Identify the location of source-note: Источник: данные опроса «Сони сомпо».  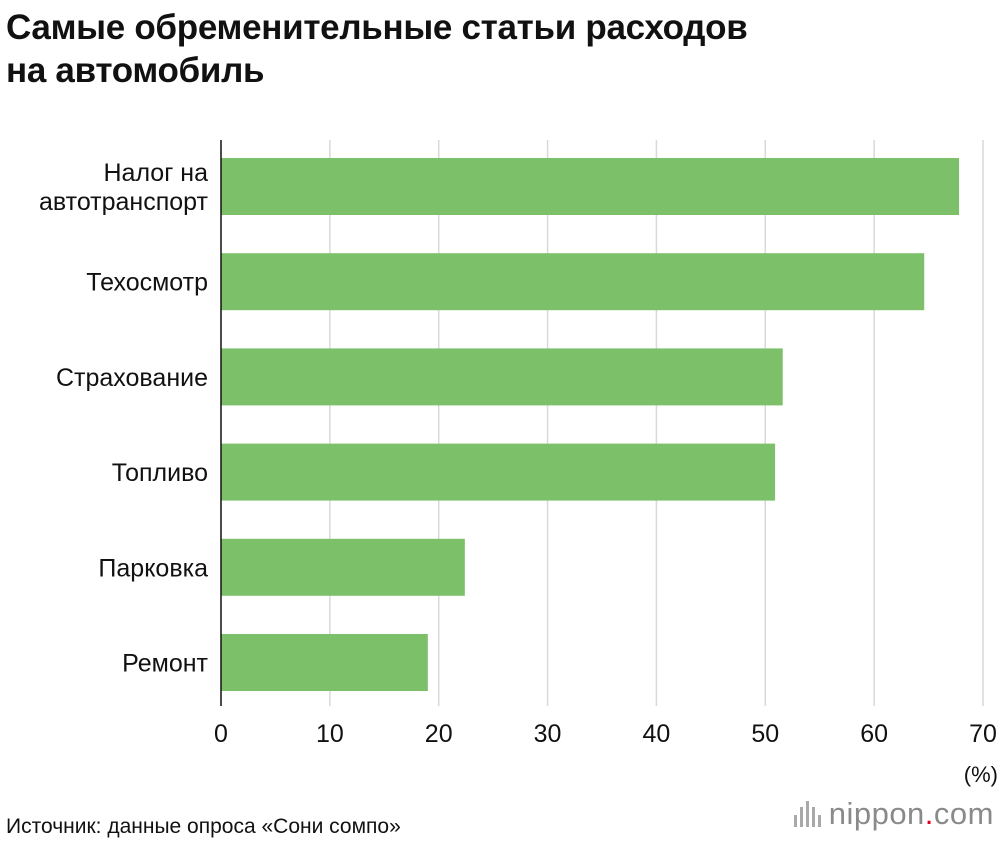
(203, 826).